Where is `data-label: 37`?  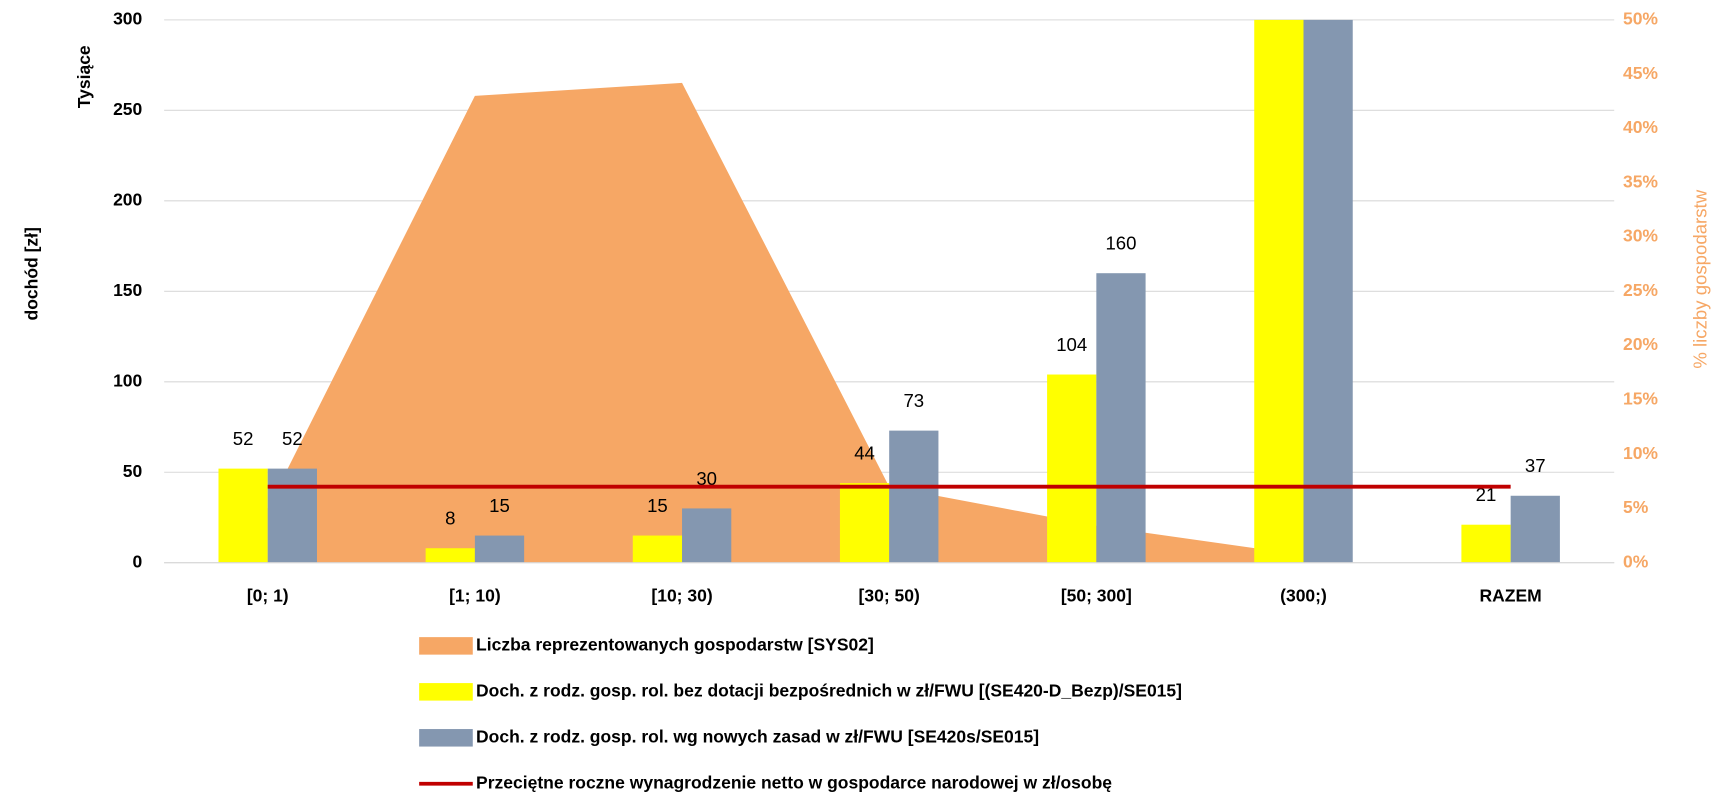 data-label: 37 is located at coordinates (1535, 465).